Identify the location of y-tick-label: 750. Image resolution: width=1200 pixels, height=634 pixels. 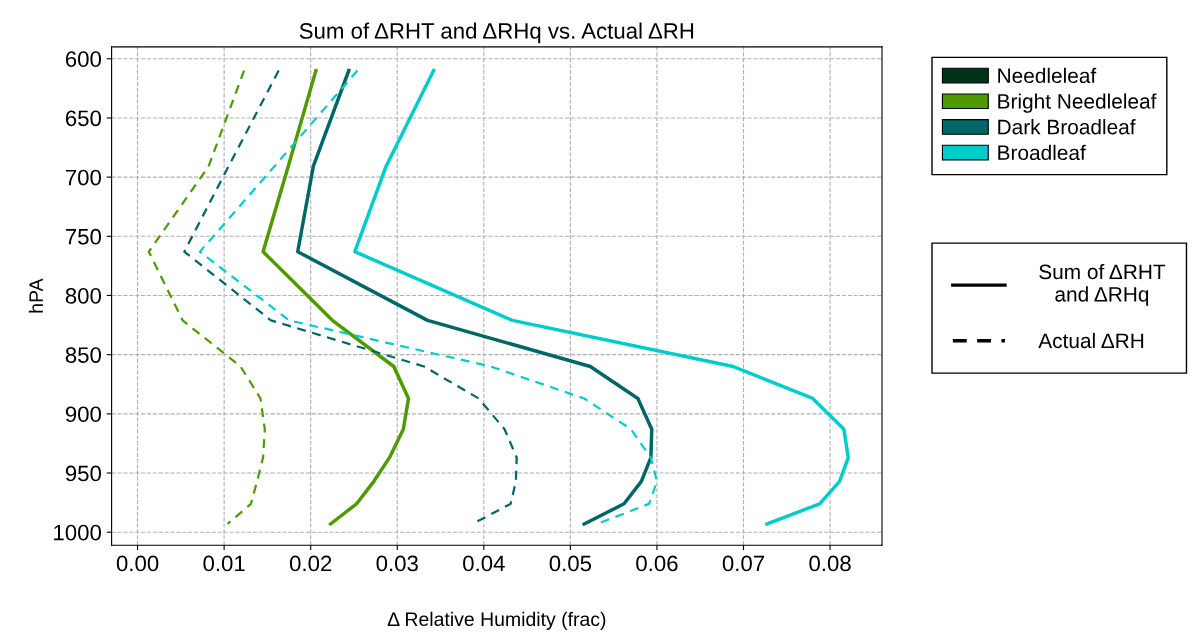
(83, 236).